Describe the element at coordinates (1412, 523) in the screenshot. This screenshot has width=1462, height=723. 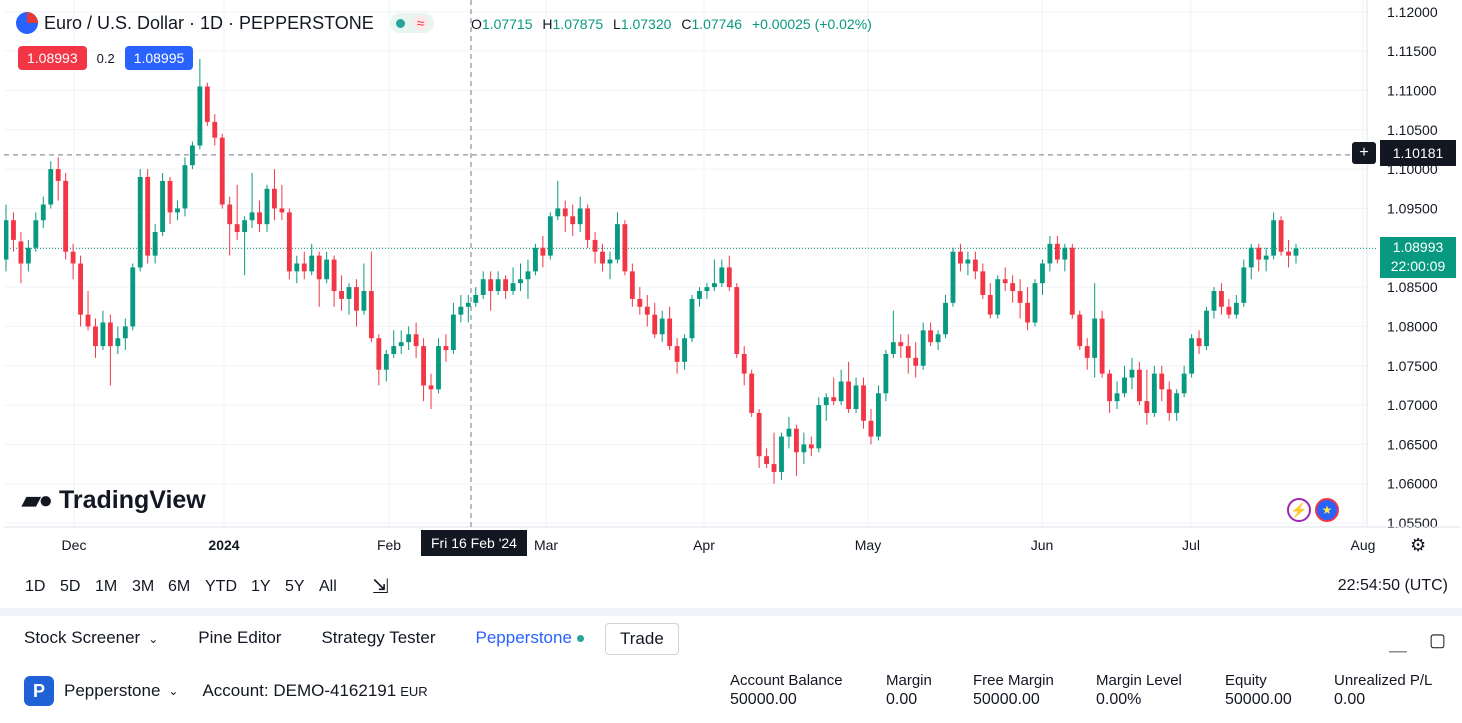
I see `y-tick-label: 1.05500` at that location.